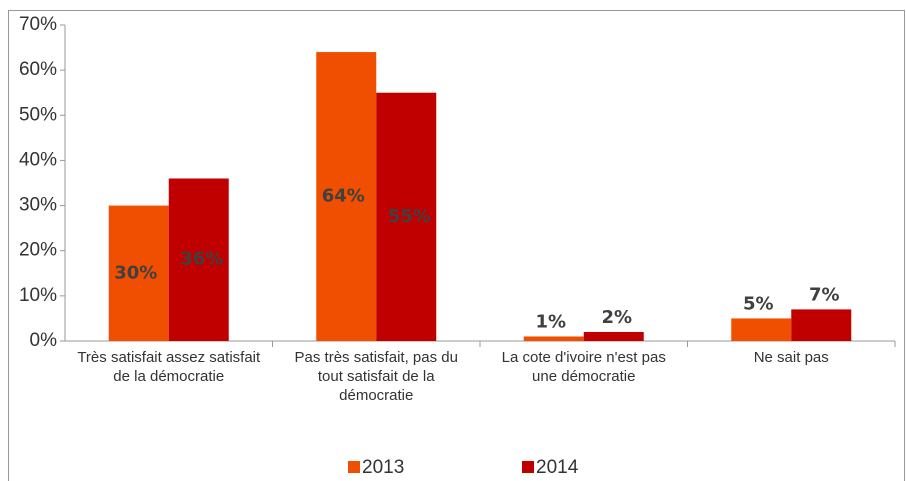 Image resolution: width=906 pixels, height=481 pixels. What do you see at coordinates (38, 24) in the screenshot?
I see `y-tick-label: 70%` at bounding box center [38, 24].